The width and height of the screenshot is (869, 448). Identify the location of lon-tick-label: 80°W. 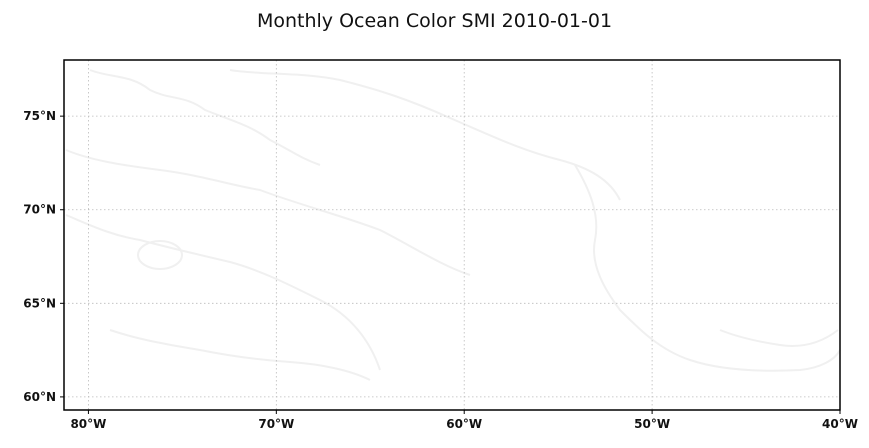
(88, 424).